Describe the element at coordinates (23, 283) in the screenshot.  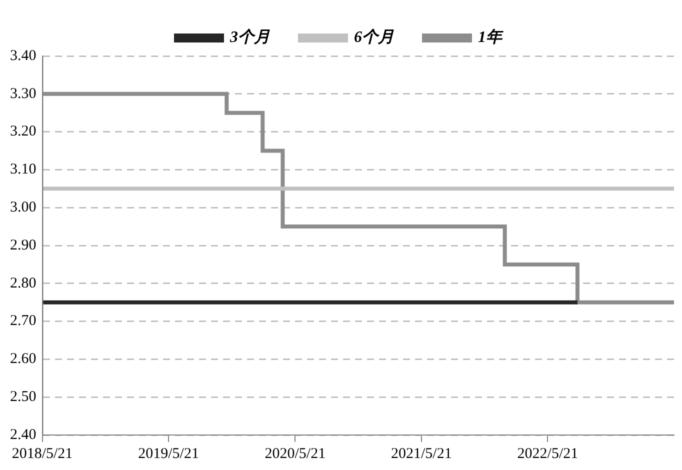
I see `y-tick-label: 2.80` at that location.